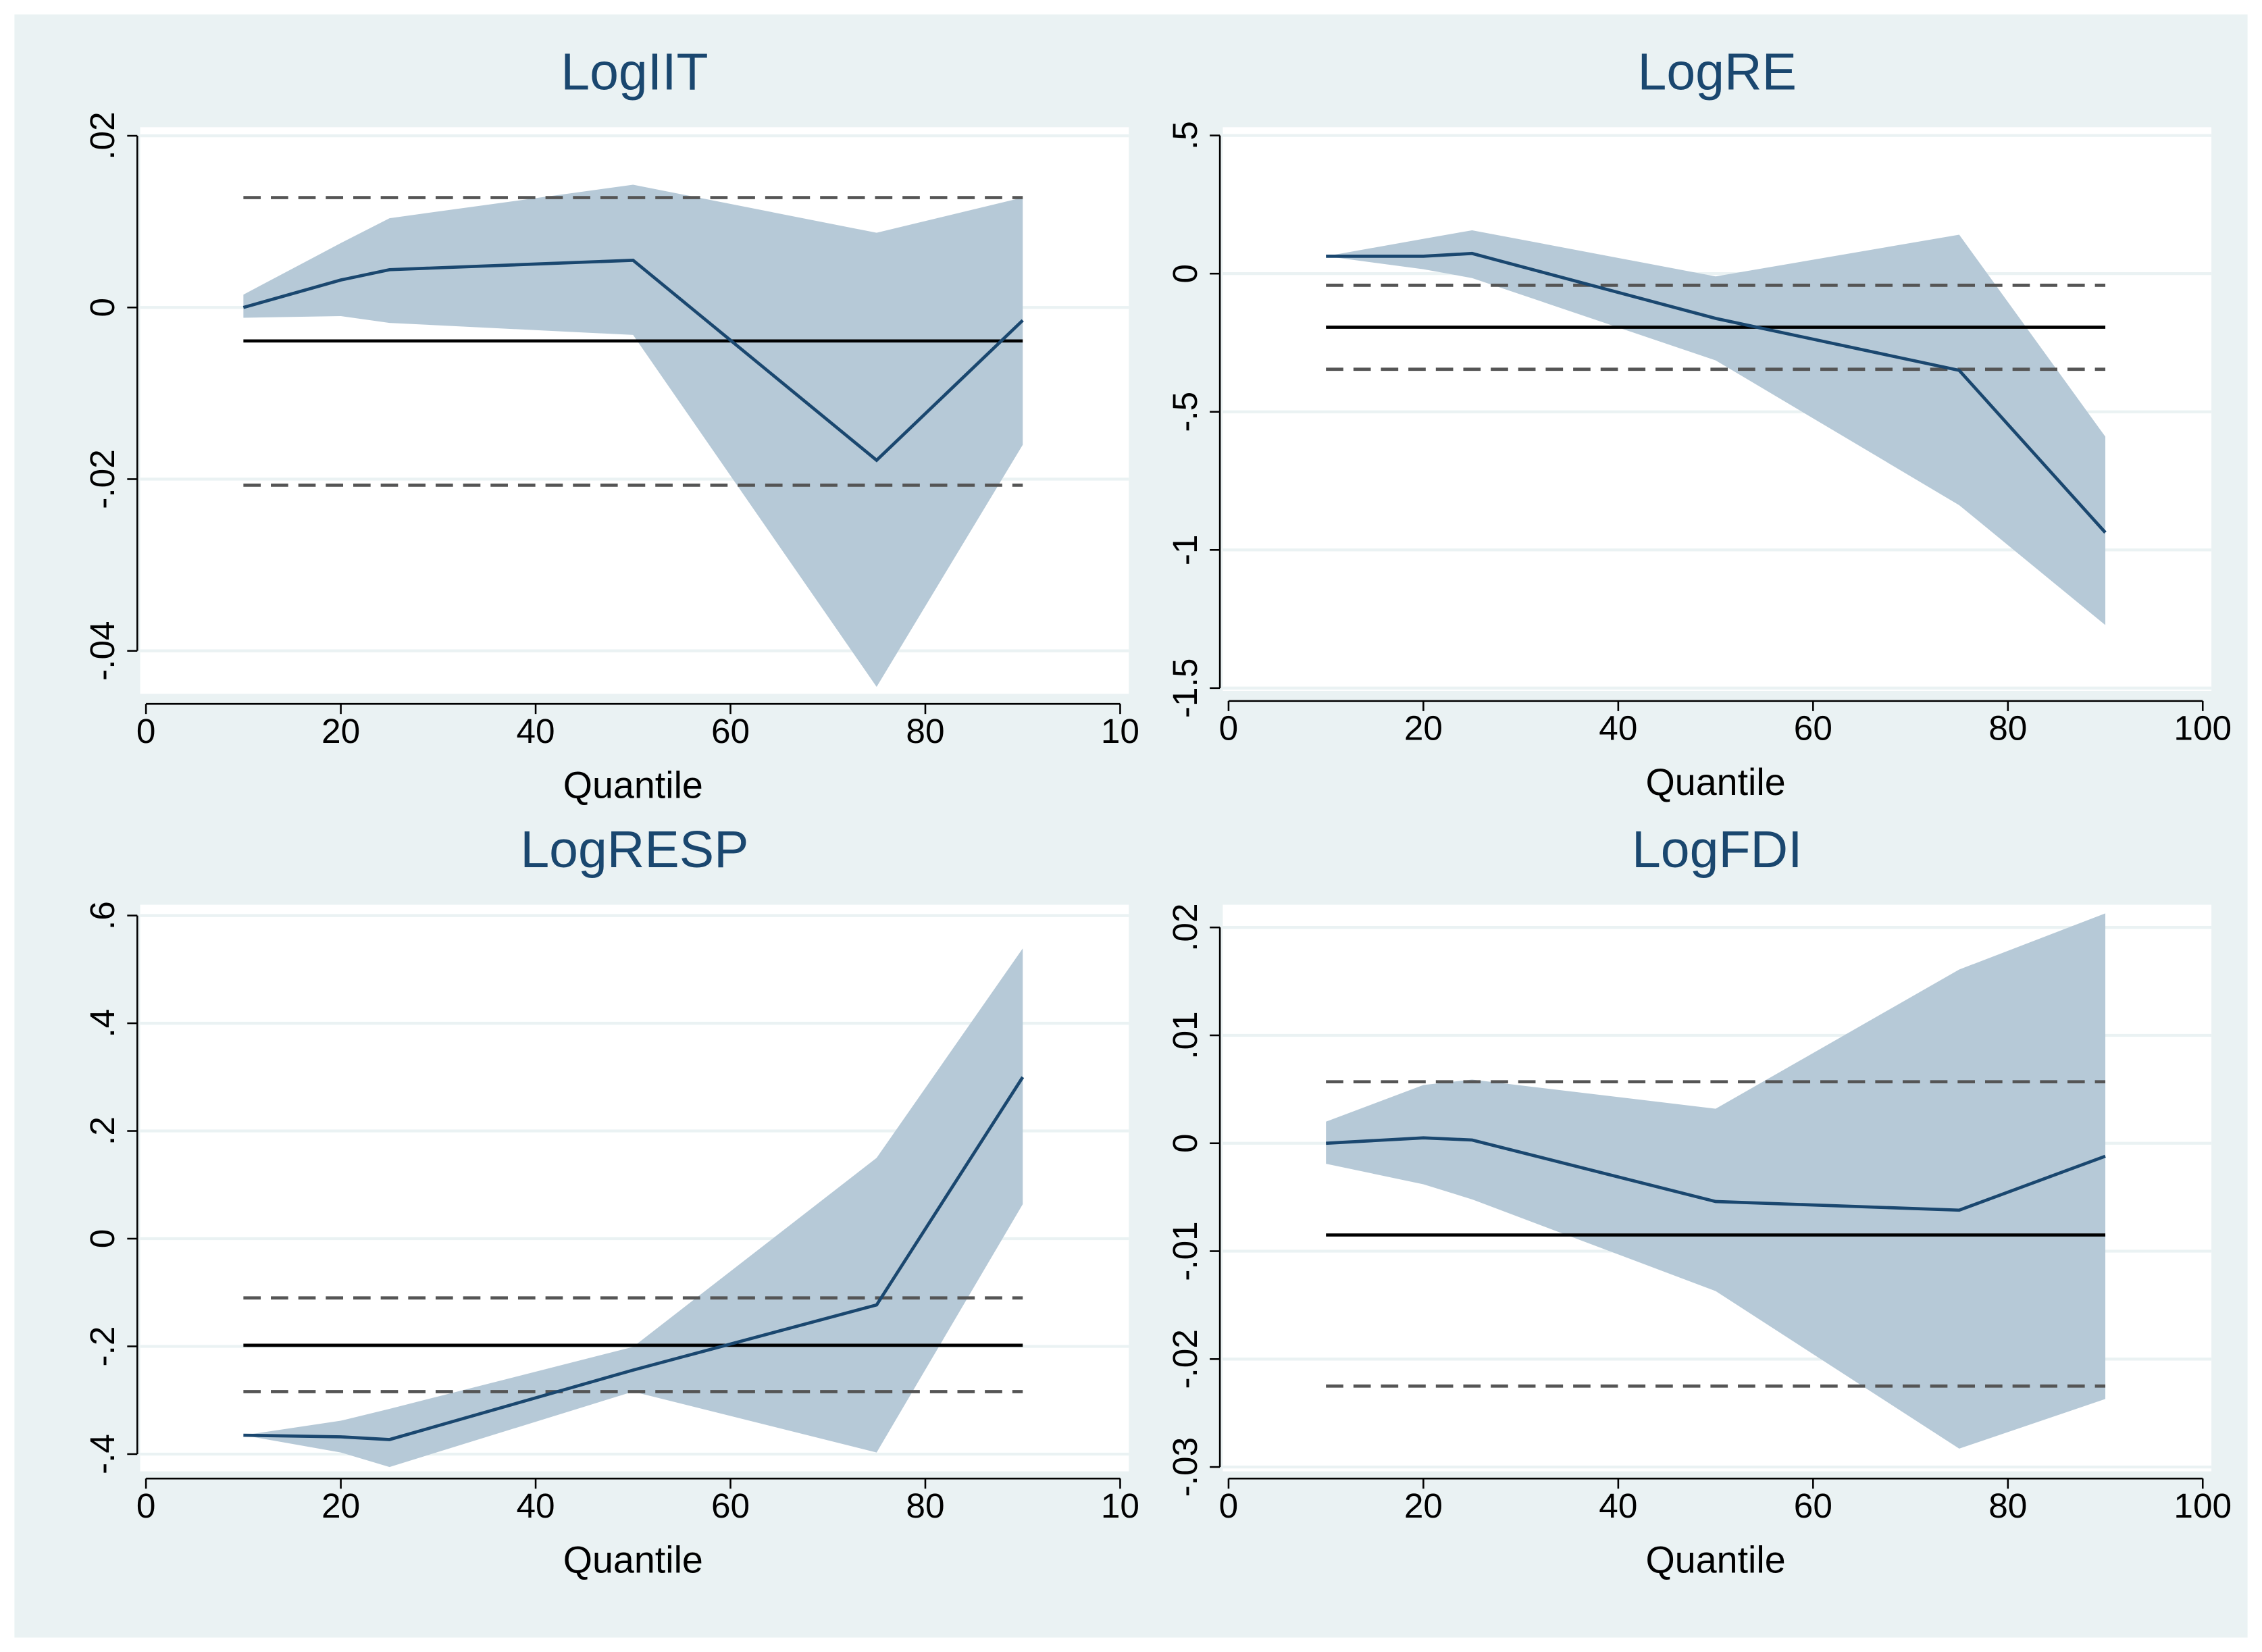  What do you see at coordinates (1185, 135) in the screenshot?
I see `y-tick-label: .5` at bounding box center [1185, 135].